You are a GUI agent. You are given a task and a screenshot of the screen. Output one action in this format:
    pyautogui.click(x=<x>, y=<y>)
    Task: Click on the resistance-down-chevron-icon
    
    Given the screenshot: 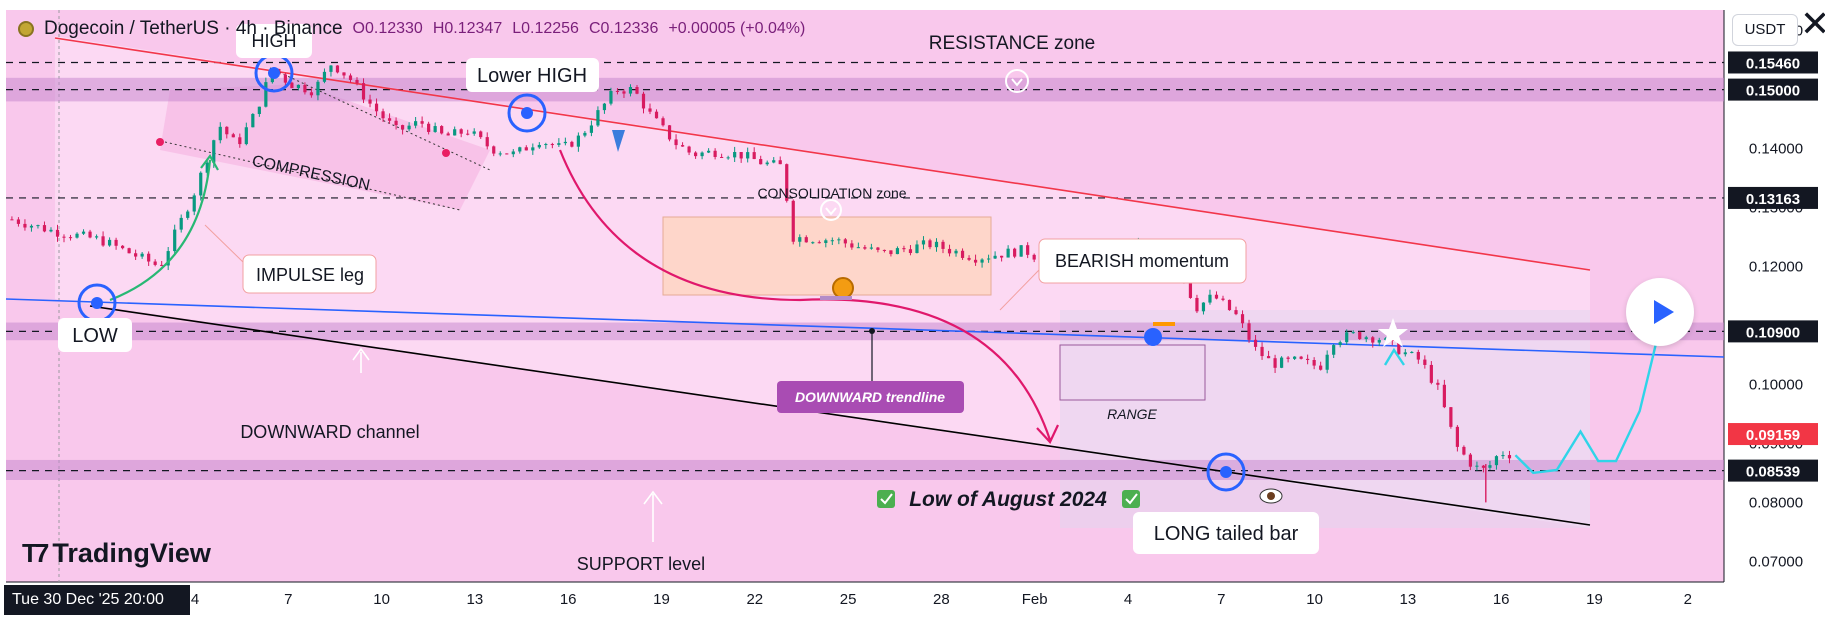 What is the action you would take?
    pyautogui.click(x=1017, y=82)
    